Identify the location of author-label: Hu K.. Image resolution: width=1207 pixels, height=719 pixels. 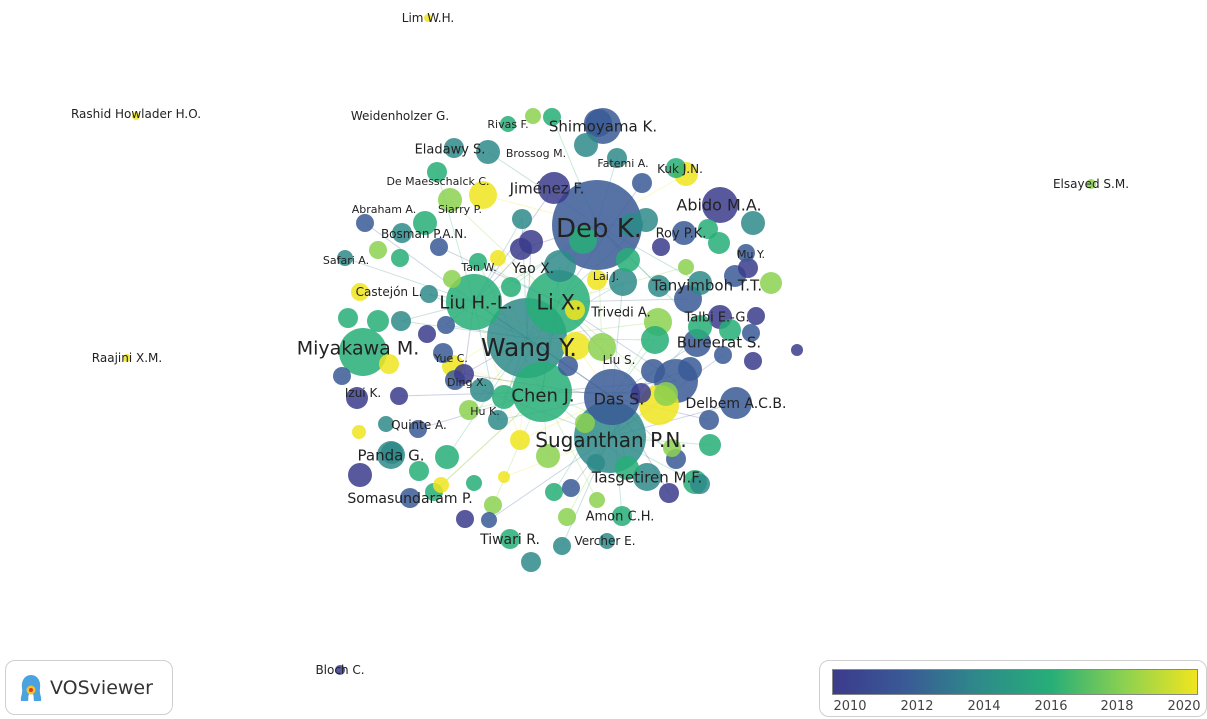
(484, 411).